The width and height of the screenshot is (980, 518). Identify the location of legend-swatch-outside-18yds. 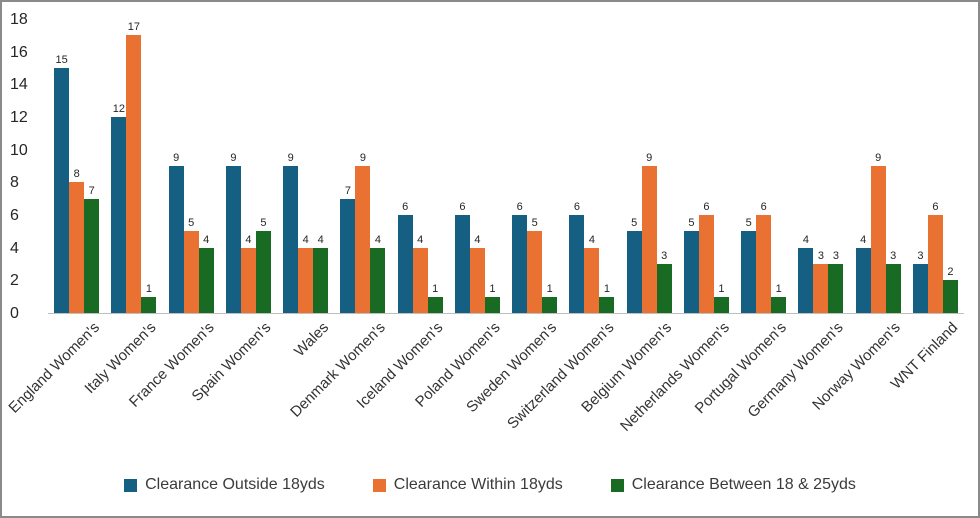
(131, 485).